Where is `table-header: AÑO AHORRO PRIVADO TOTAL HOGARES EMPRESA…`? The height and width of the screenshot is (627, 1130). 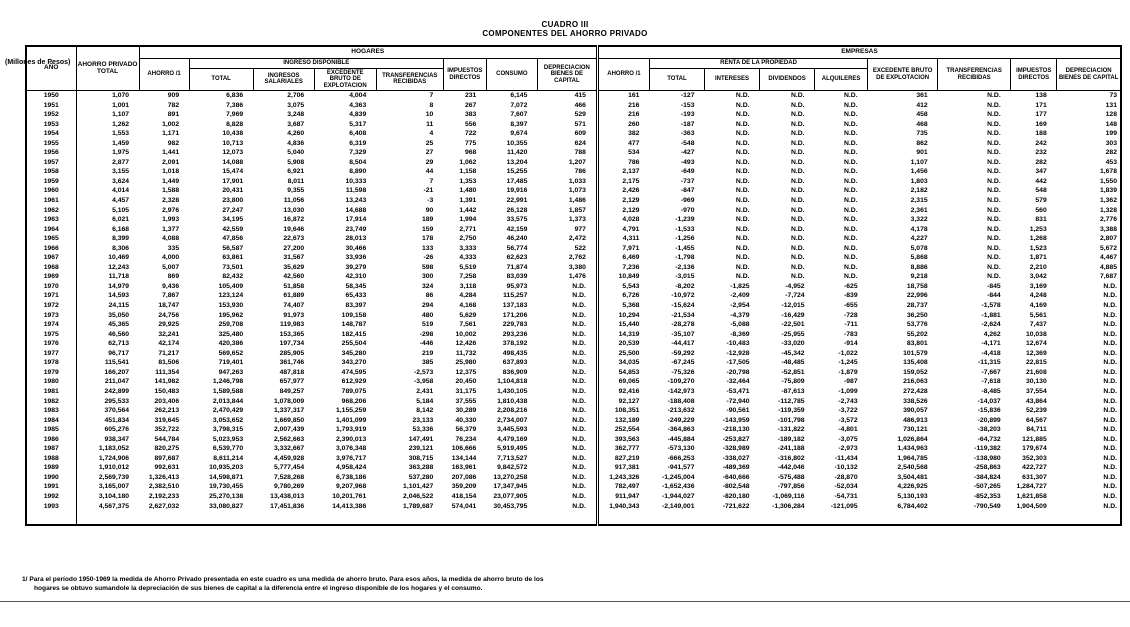 table-header: AÑO AHORRO PRIVADO TOTAL HOGARES EMPRESA… is located at coordinates (573, 68).